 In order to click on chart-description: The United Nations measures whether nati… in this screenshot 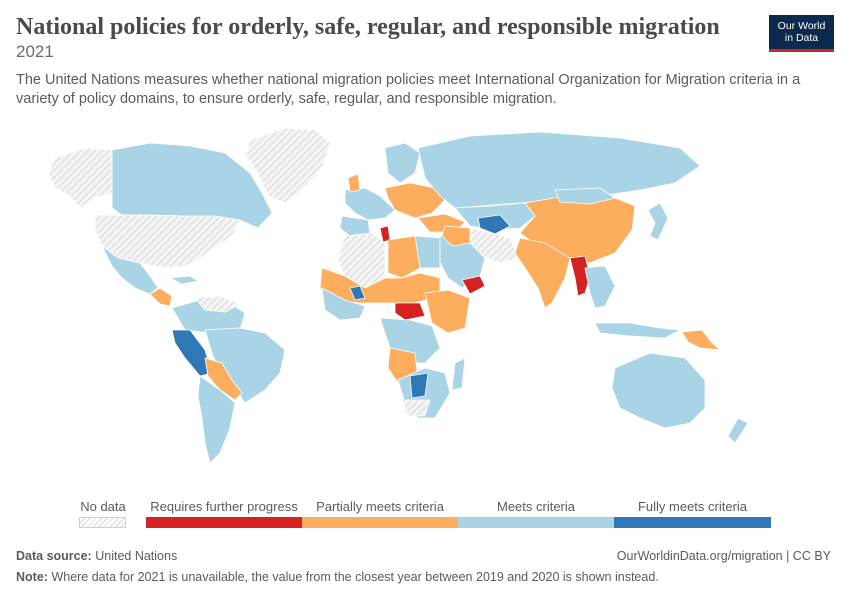, I will do `click(408, 89)`.